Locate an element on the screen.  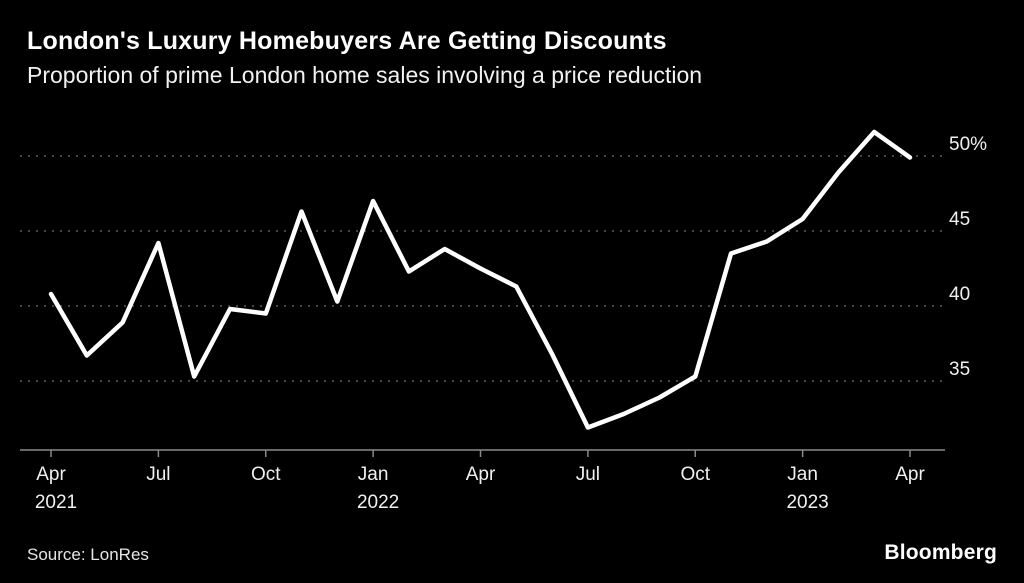
y-tick-label-40: 40 is located at coordinates (959, 294).